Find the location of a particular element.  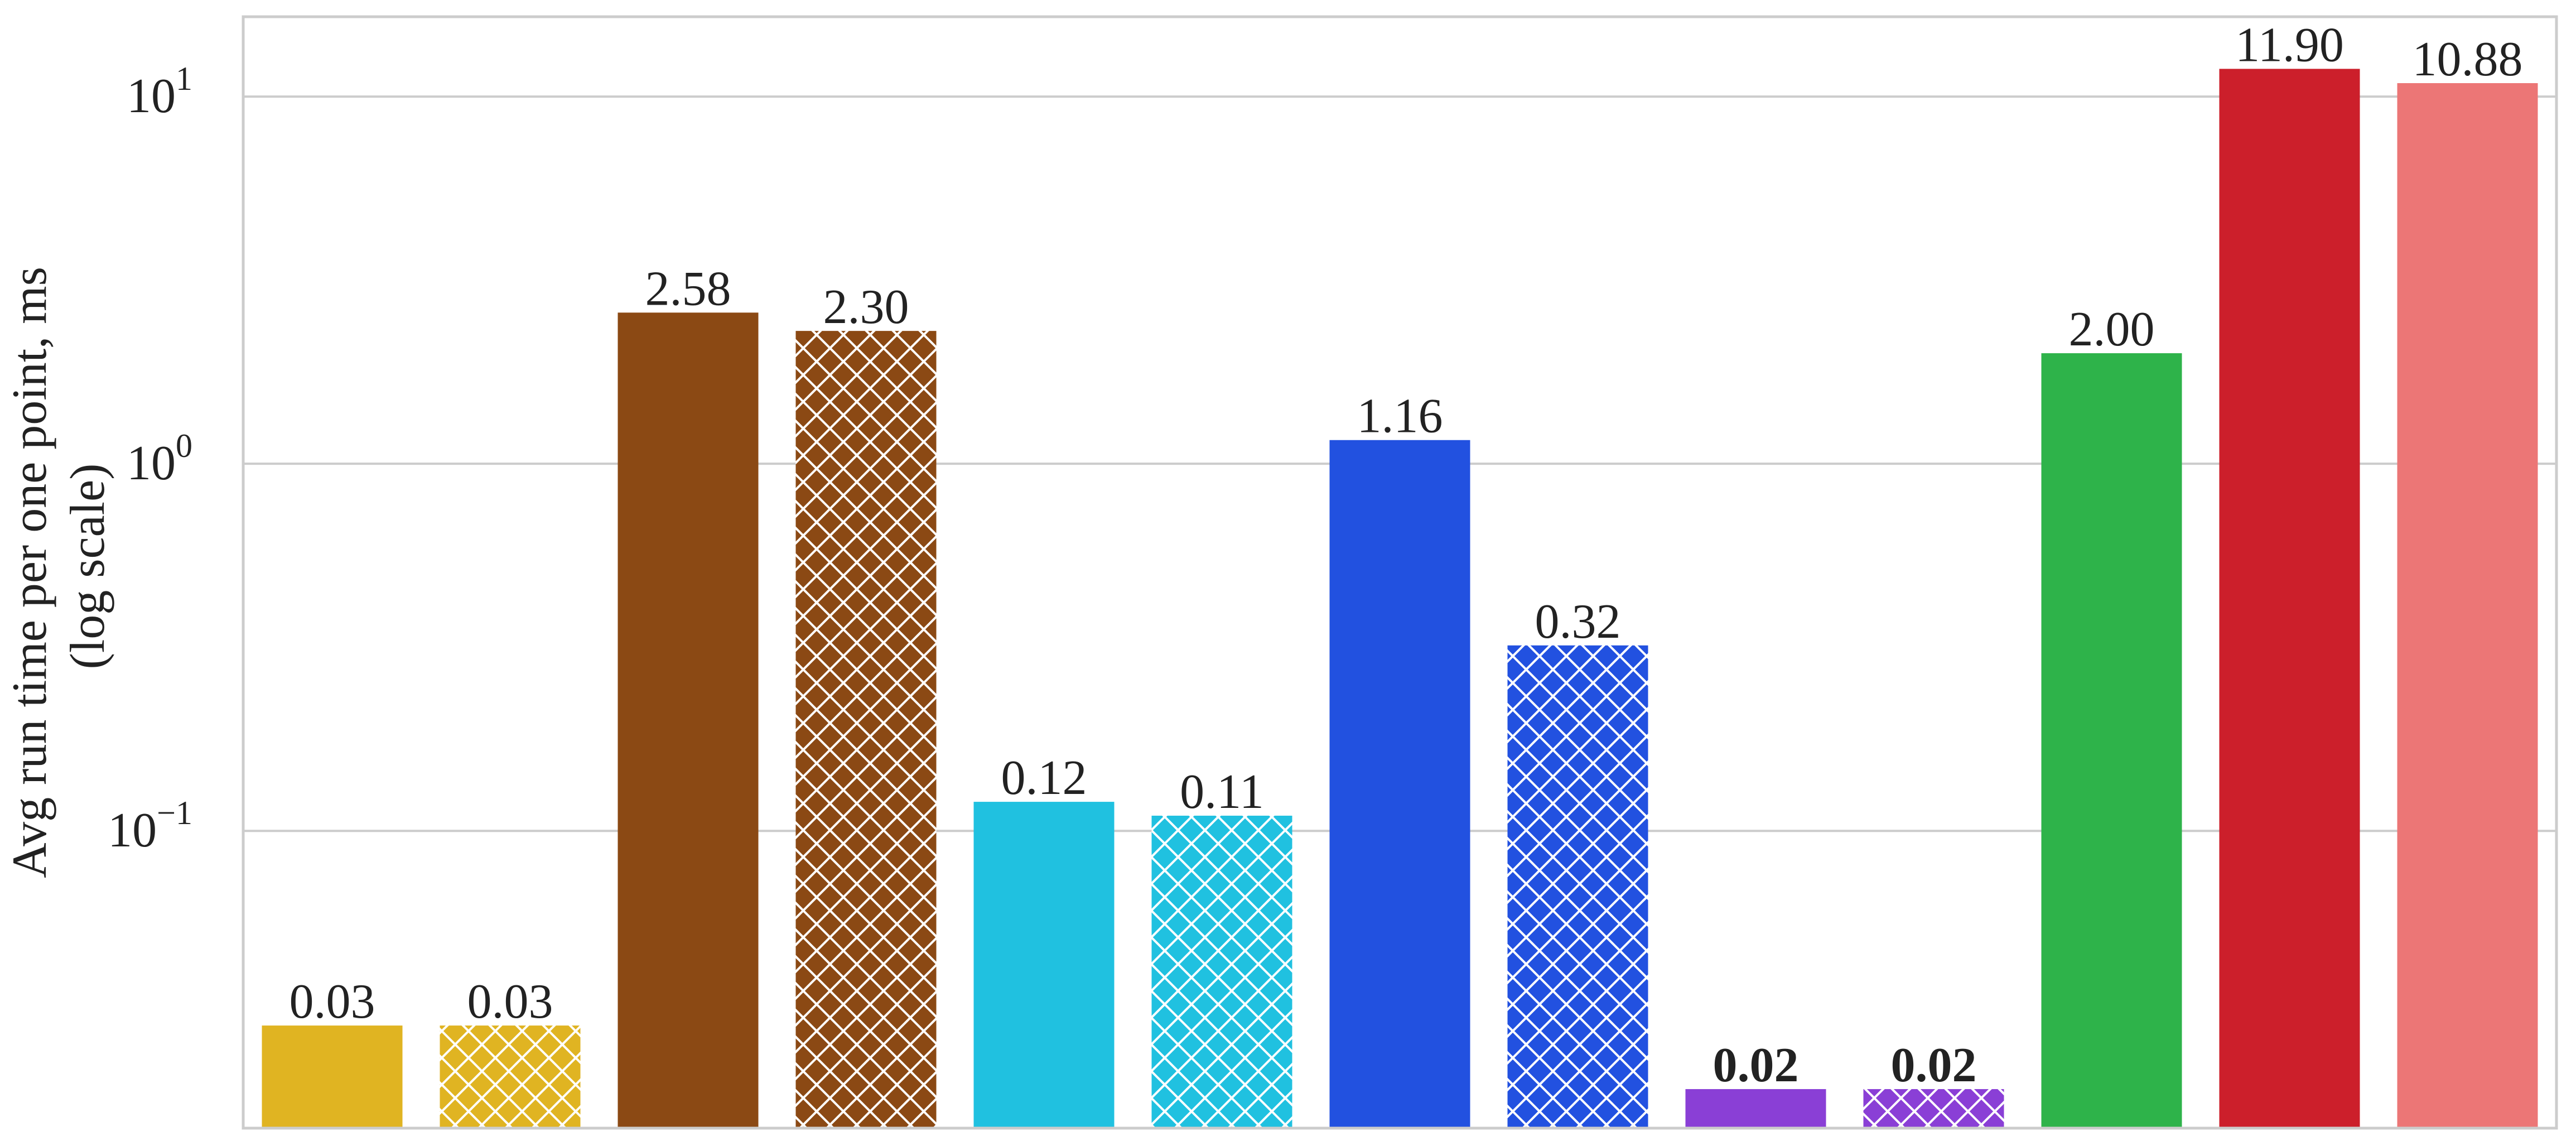

bar-value-label: 1.16 is located at coordinates (1400, 416).